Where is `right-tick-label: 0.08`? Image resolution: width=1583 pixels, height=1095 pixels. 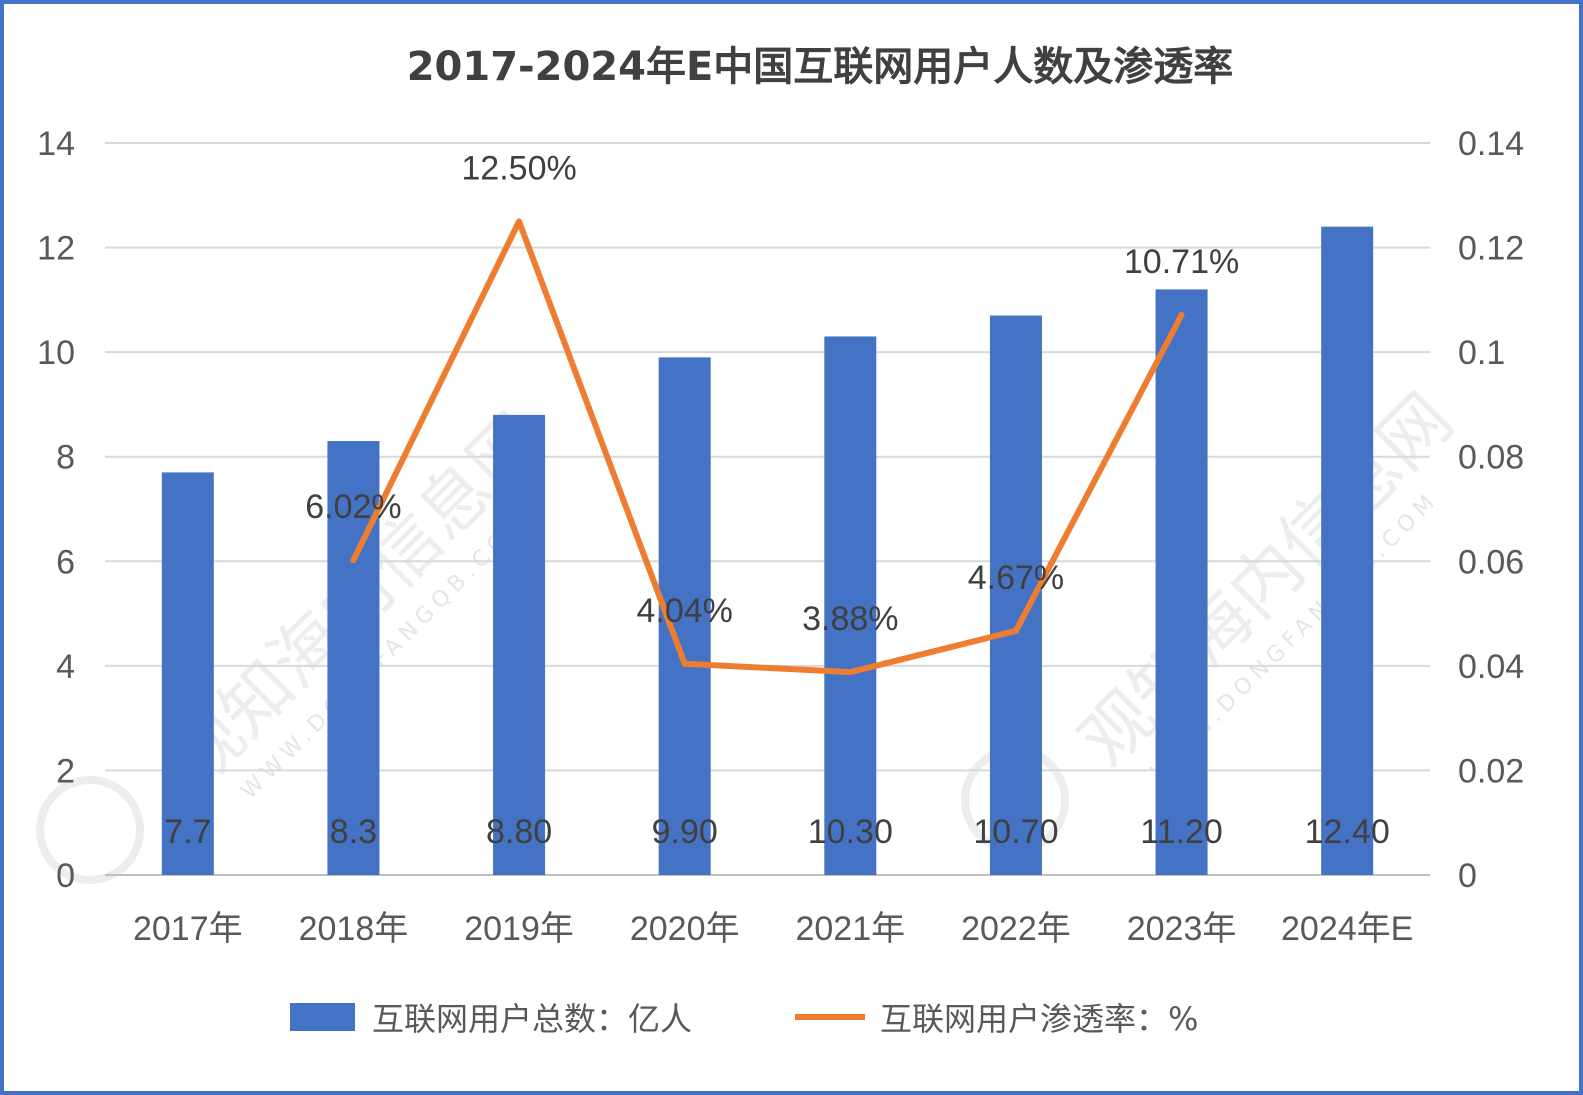 right-tick-label: 0.08 is located at coordinates (1491, 458).